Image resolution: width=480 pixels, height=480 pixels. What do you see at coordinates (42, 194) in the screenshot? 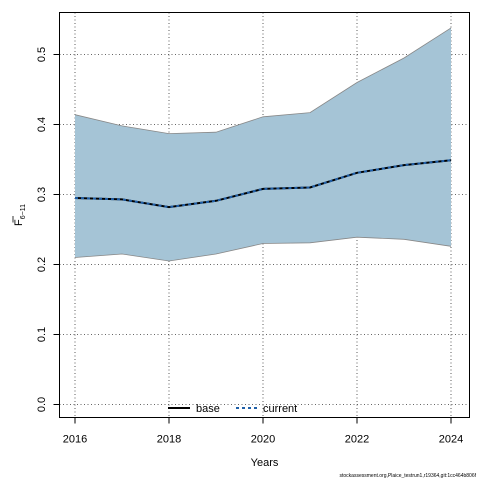
I see `y-tick-label-3: 0.3` at bounding box center [42, 194].